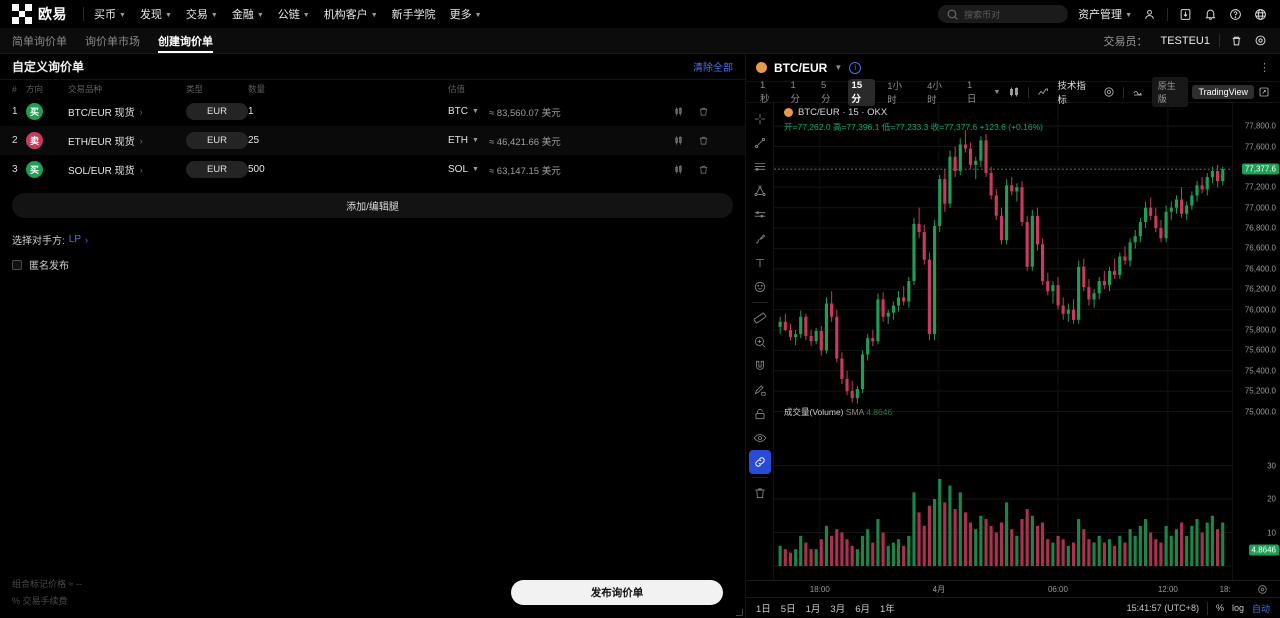  Describe the element at coordinates (760, 167) in the screenshot. I see `horizontal-lines-icon` at that location.